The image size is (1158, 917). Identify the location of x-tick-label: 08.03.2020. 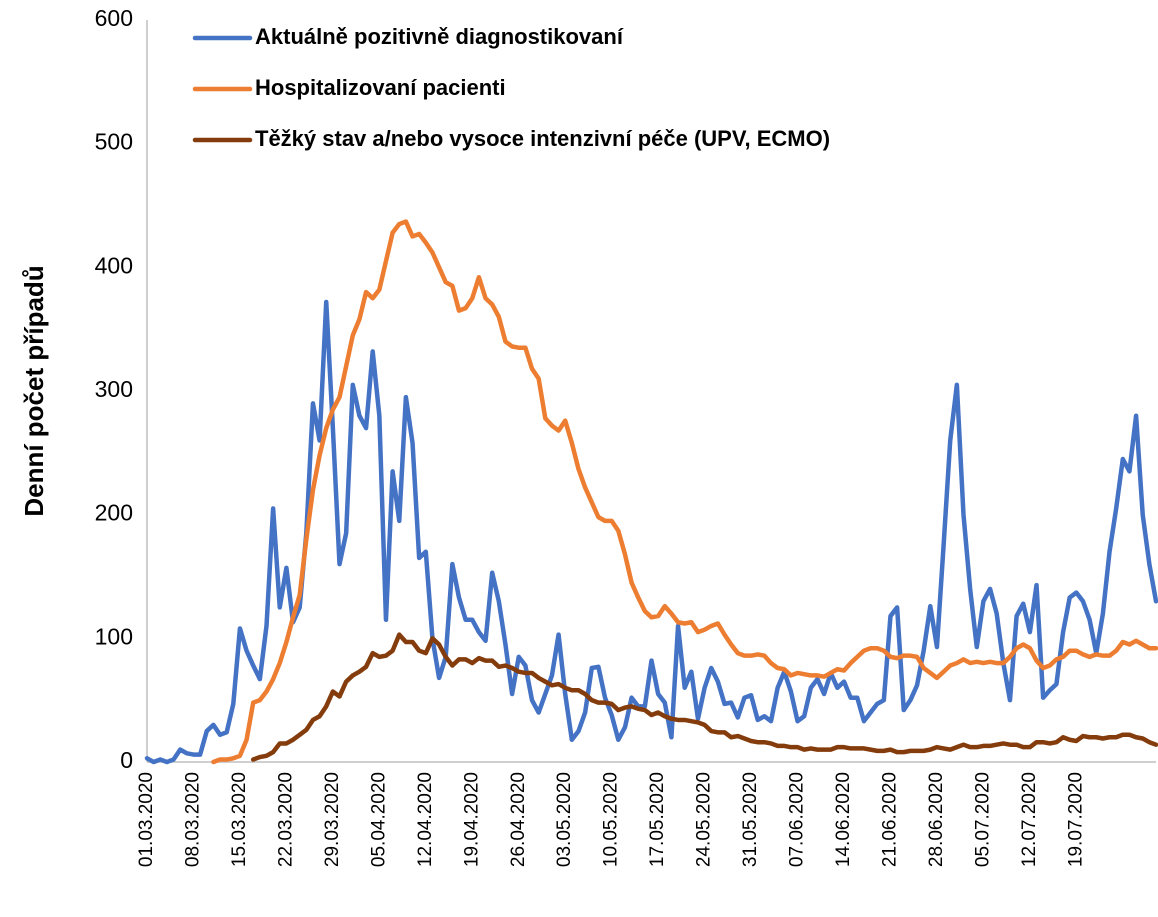
(192, 819).